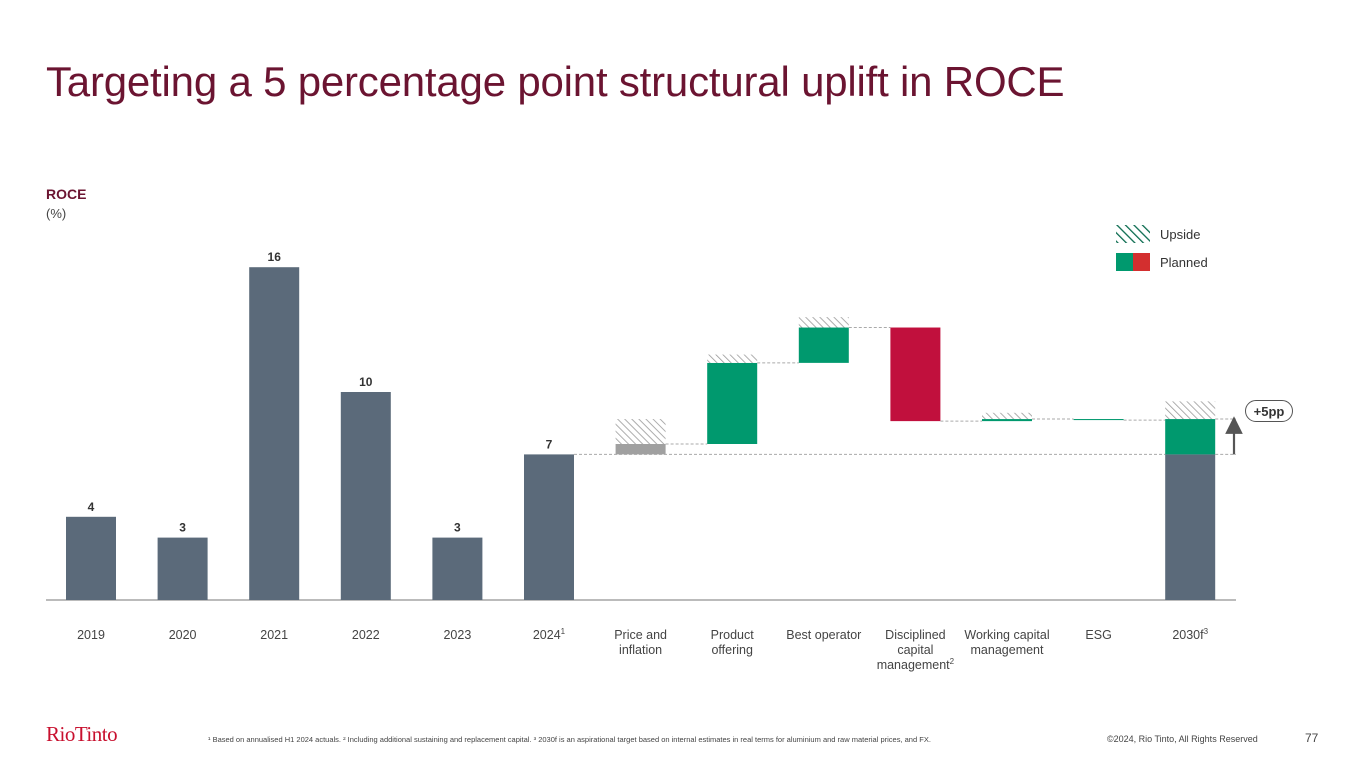 The width and height of the screenshot is (1365, 768). What do you see at coordinates (1180, 234) in the screenshot?
I see `legend-upside-label: Upside` at bounding box center [1180, 234].